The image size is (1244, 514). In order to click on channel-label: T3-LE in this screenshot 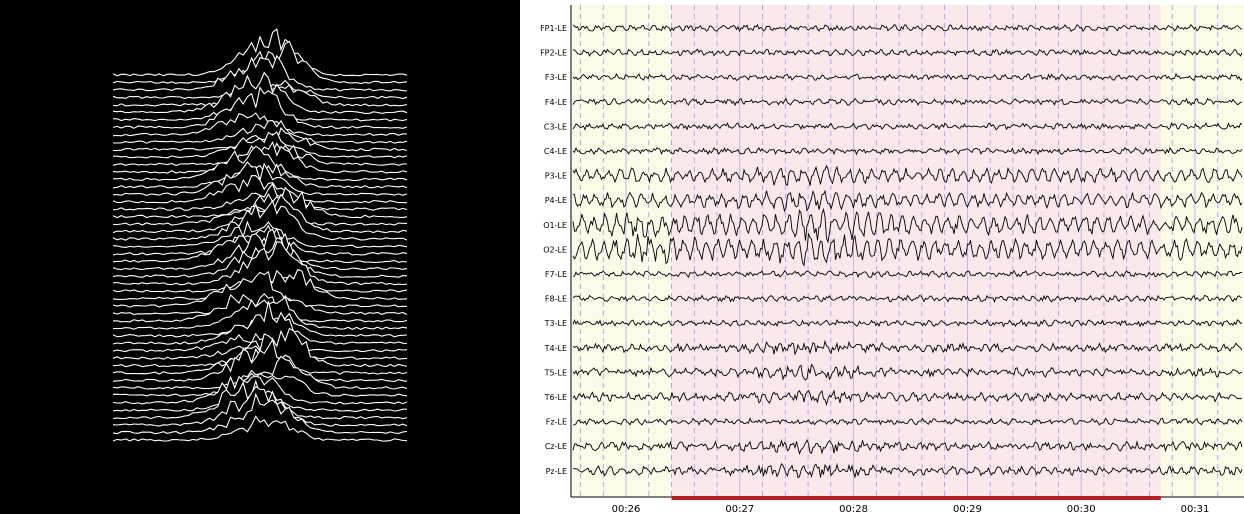, I will do `click(555, 323)`.